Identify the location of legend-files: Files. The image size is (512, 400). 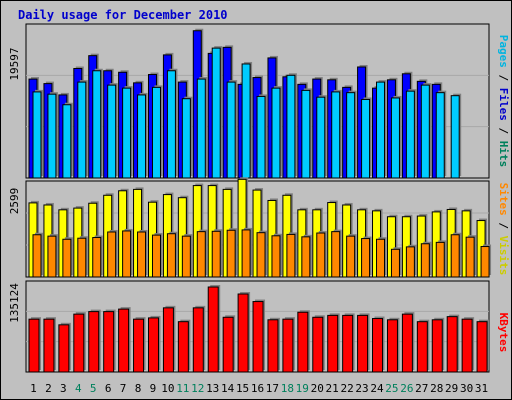
(503, 104).